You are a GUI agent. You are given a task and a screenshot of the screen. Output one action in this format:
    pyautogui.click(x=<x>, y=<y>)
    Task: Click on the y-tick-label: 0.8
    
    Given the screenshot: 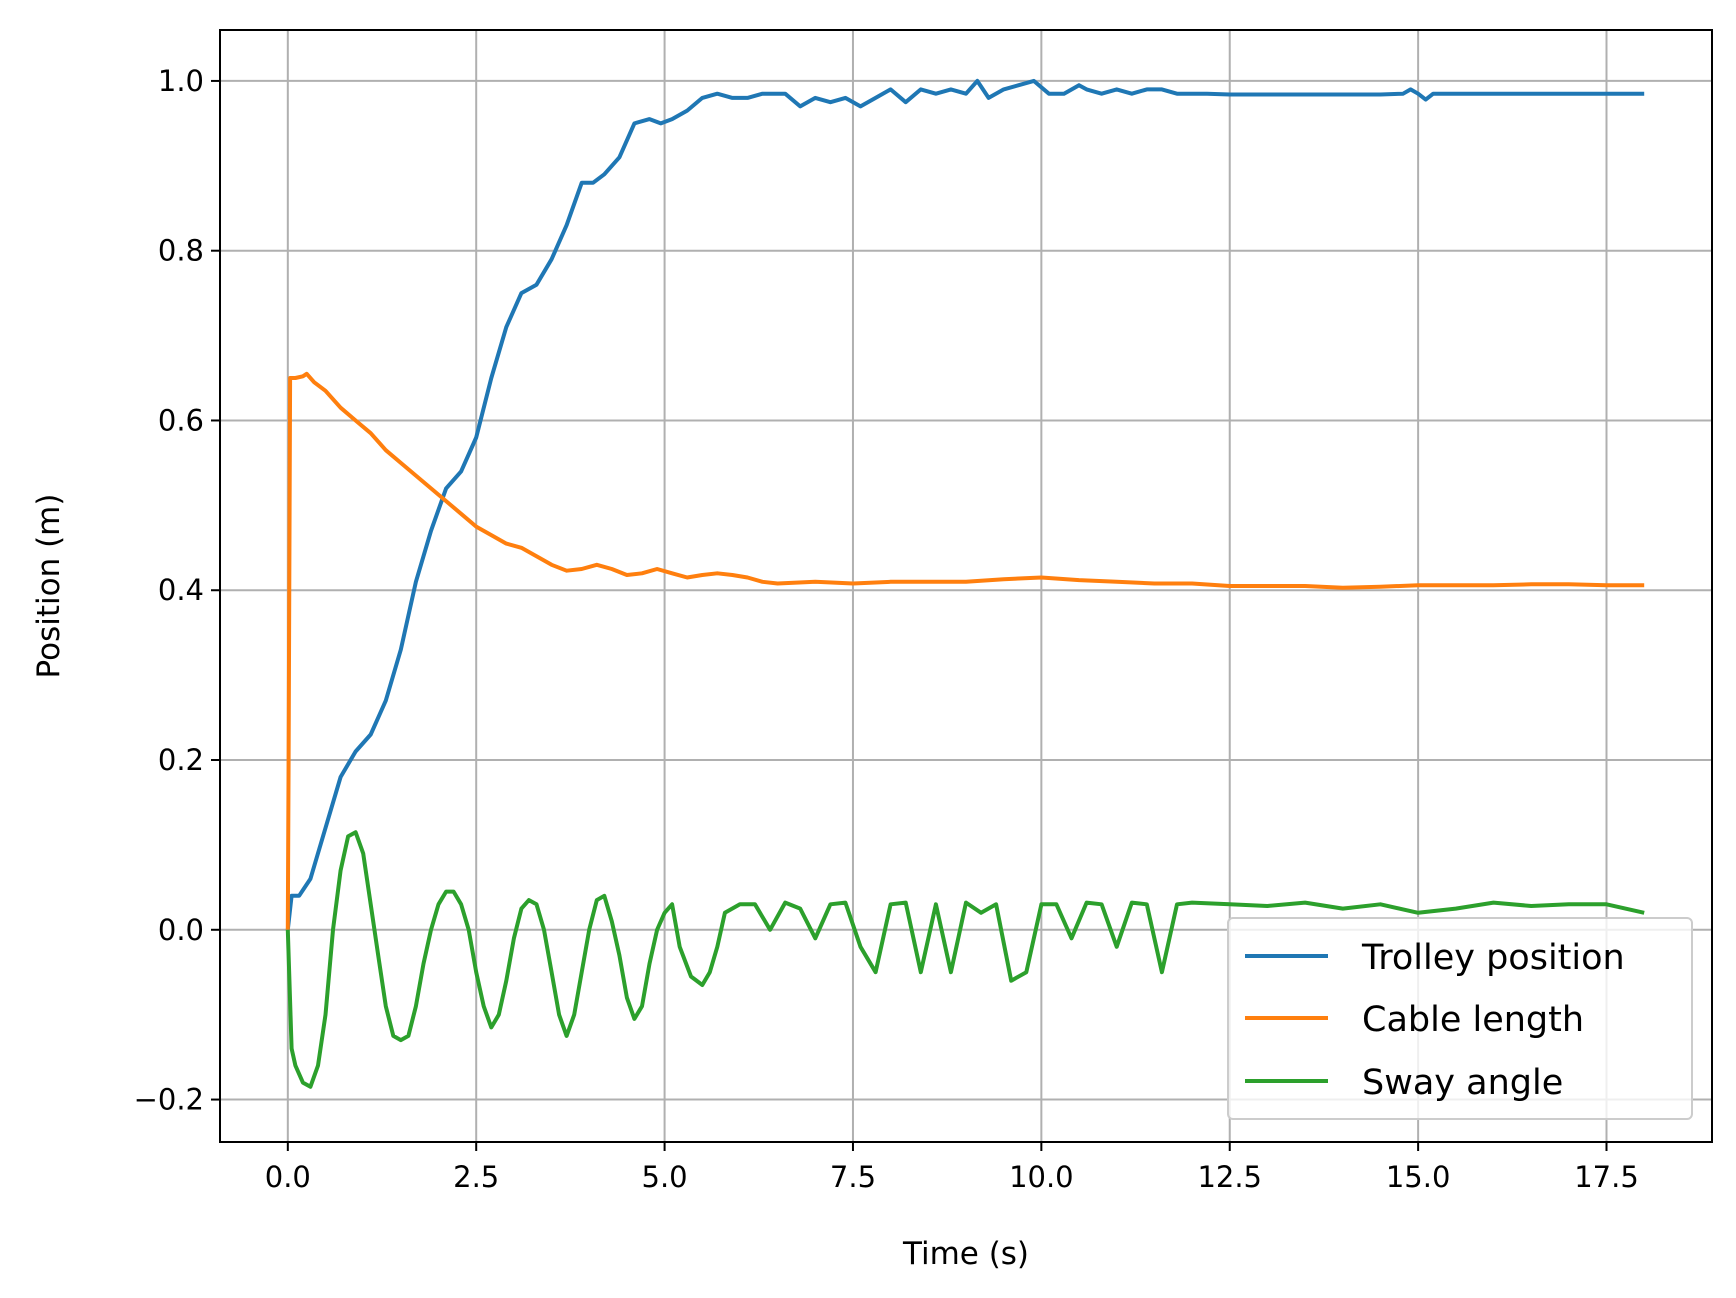 What is the action you would take?
    pyautogui.click(x=181, y=251)
    